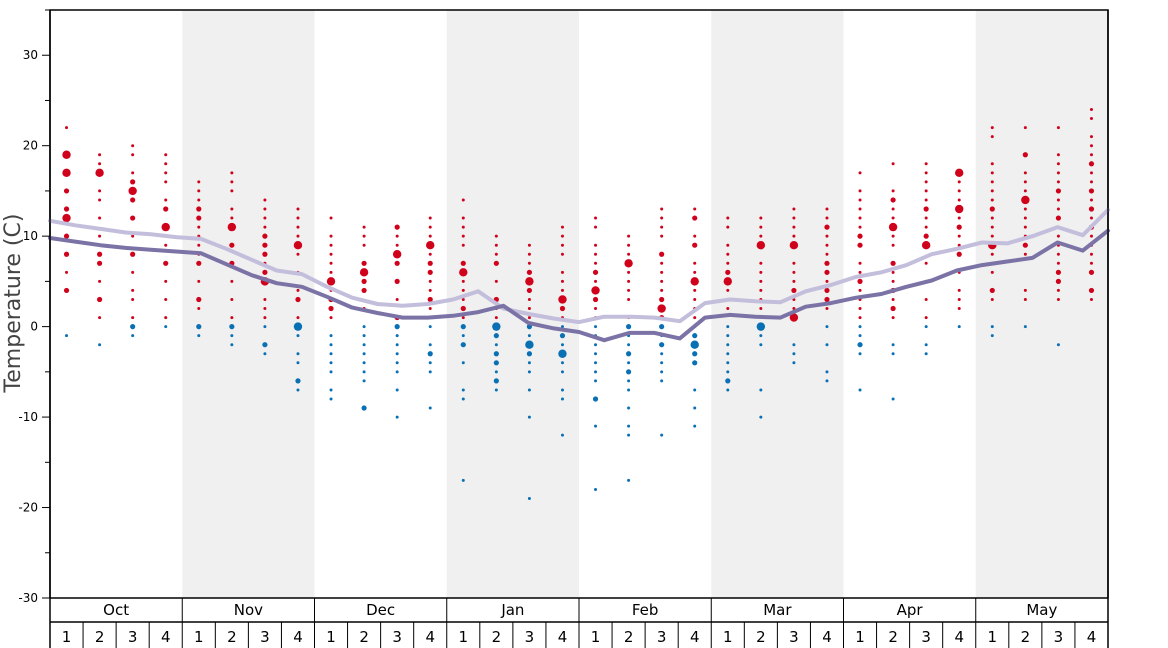 The width and height of the screenshot is (1168, 648). Describe the element at coordinates (30, 236) in the screenshot. I see `y-tick-label: 10` at that location.